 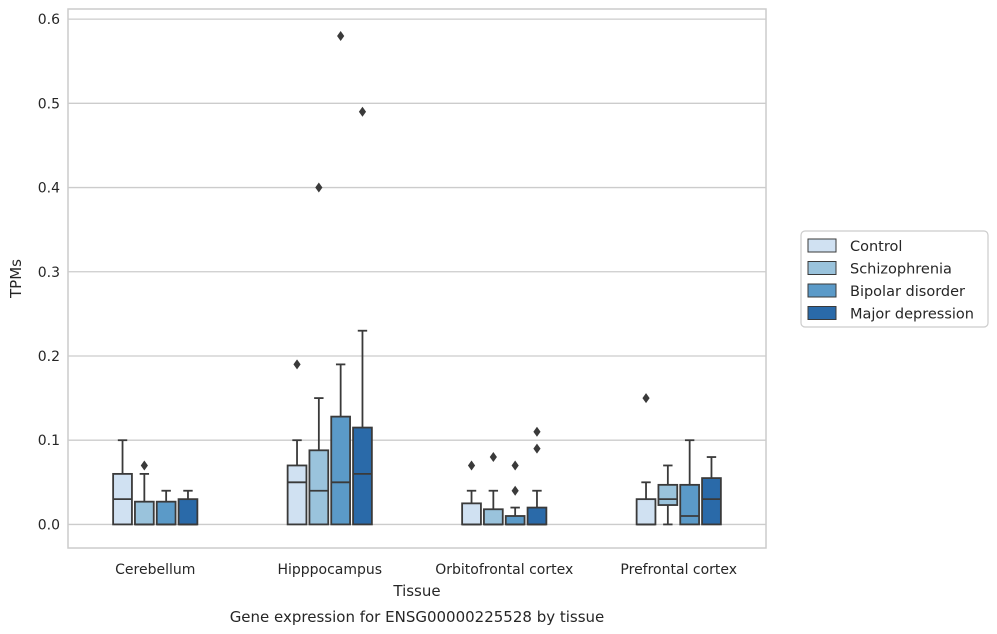 I want to click on y-tick-label: 0.0, so click(x=49, y=525).